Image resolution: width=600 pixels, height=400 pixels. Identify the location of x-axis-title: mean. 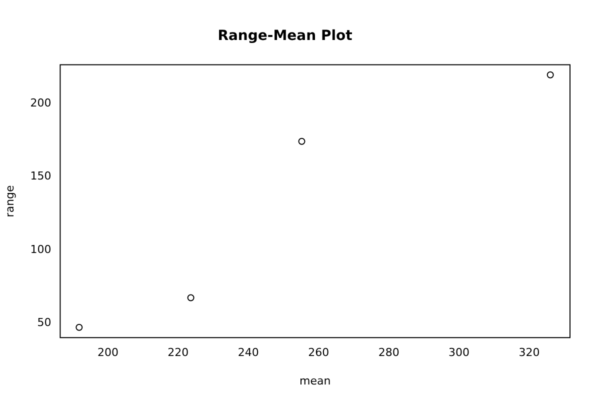
(315, 381).